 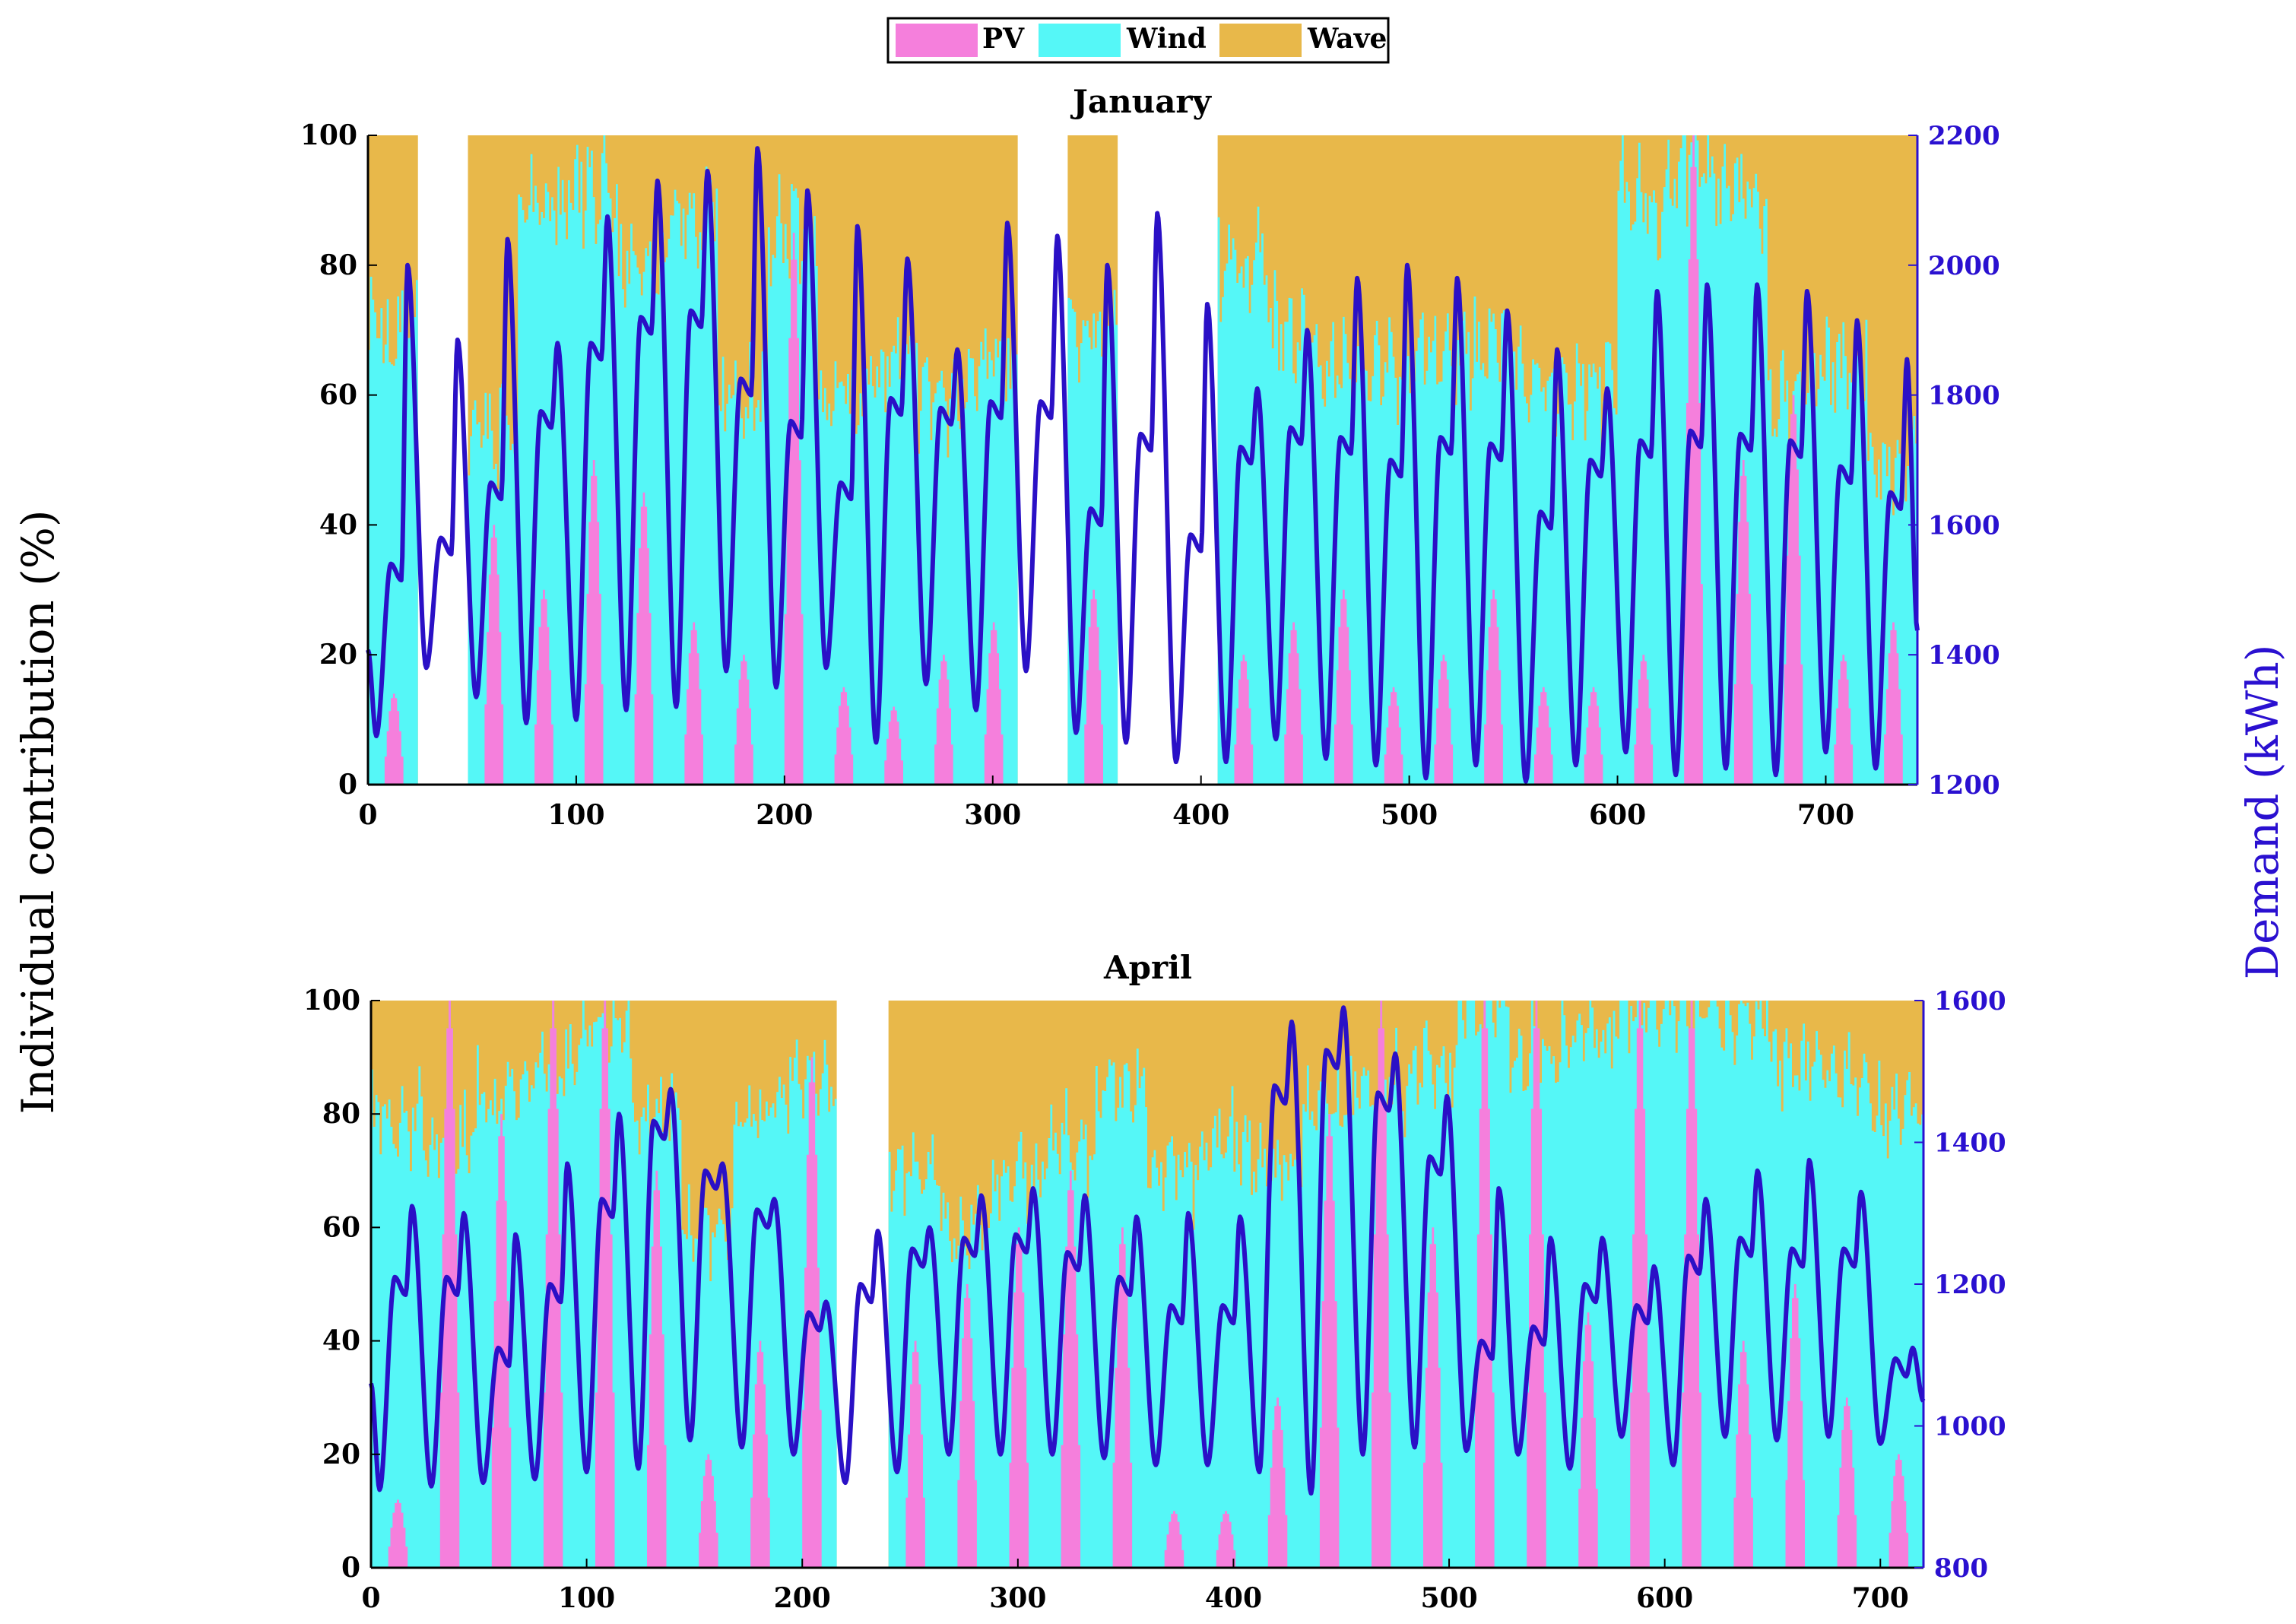 What do you see at coordinates (1964, 396) in the screenshot?
I see `y2-tick-label: 1800` at bounding box center [1964, 396].